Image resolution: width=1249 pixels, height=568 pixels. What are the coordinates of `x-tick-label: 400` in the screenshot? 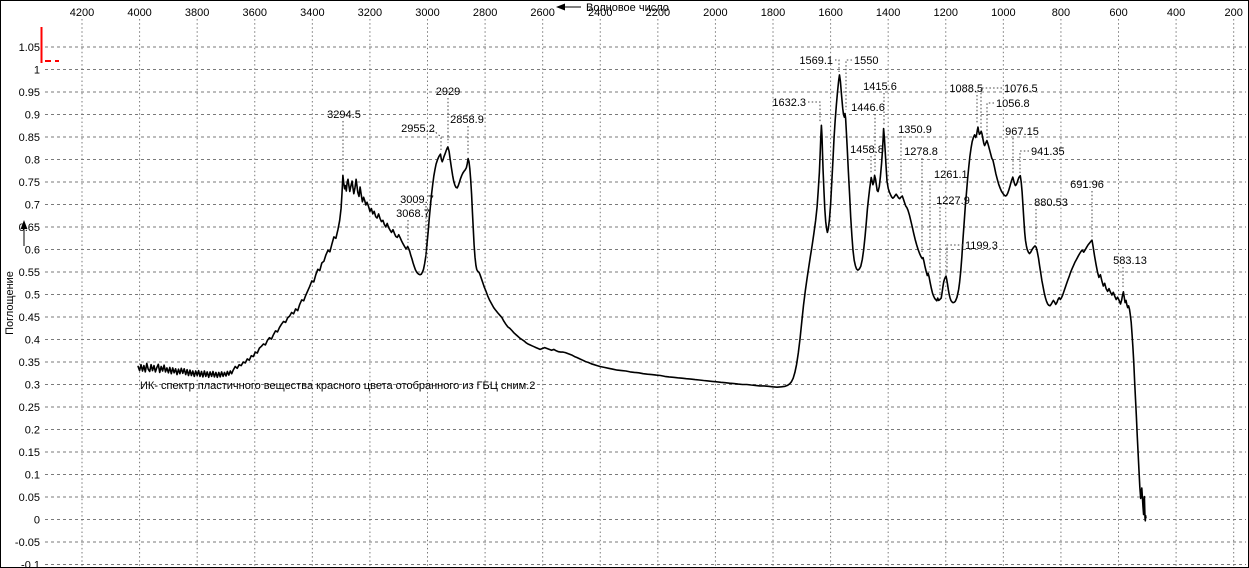 It's located at (1176, 13).